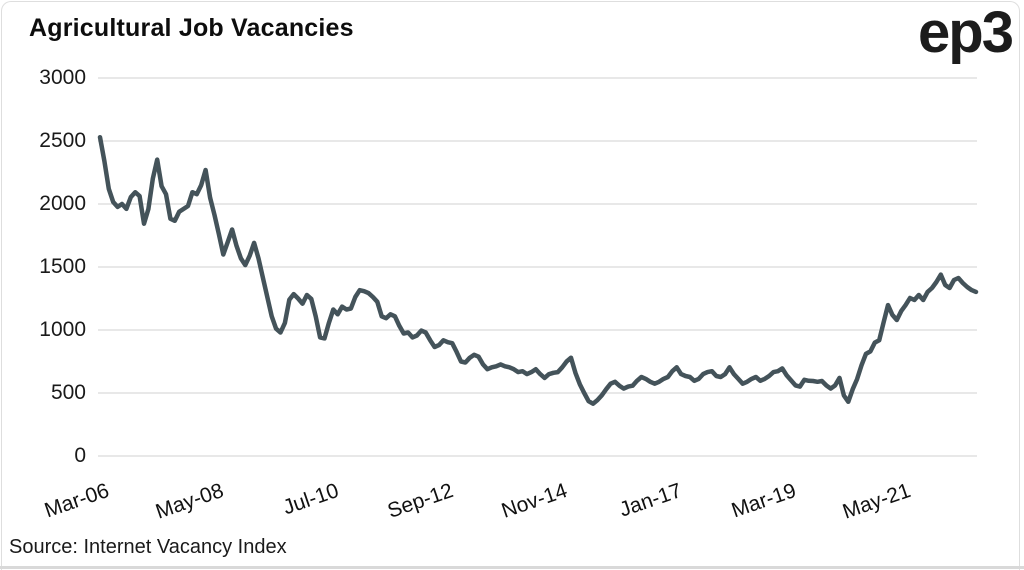  I want to click on y-tick-label-1500: 1500, so click(62, 266).